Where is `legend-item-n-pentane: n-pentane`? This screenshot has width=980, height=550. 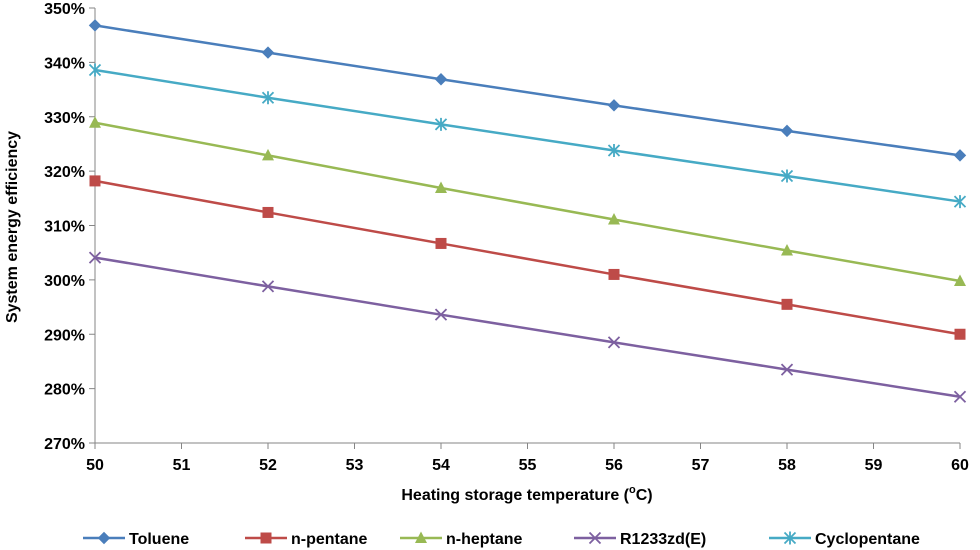
legend-item-n-pentane: n-pentane is located at coordinates (306, 539).